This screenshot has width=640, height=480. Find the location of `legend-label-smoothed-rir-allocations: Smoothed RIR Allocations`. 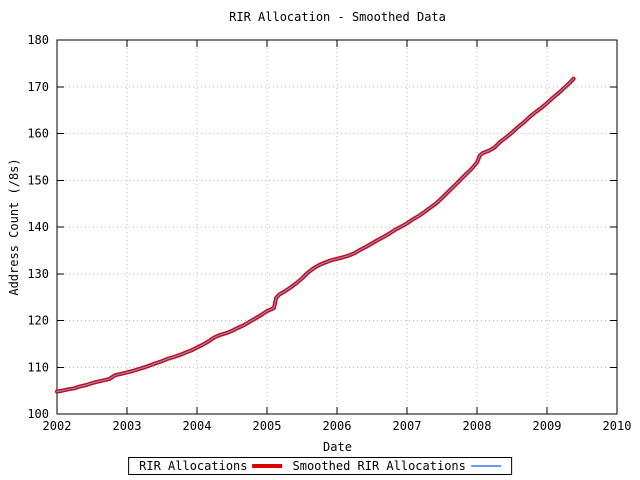

legend-label-smoothed-rir-allocations: Smoothed RIR Allocations is located at coordinates (379, 466).